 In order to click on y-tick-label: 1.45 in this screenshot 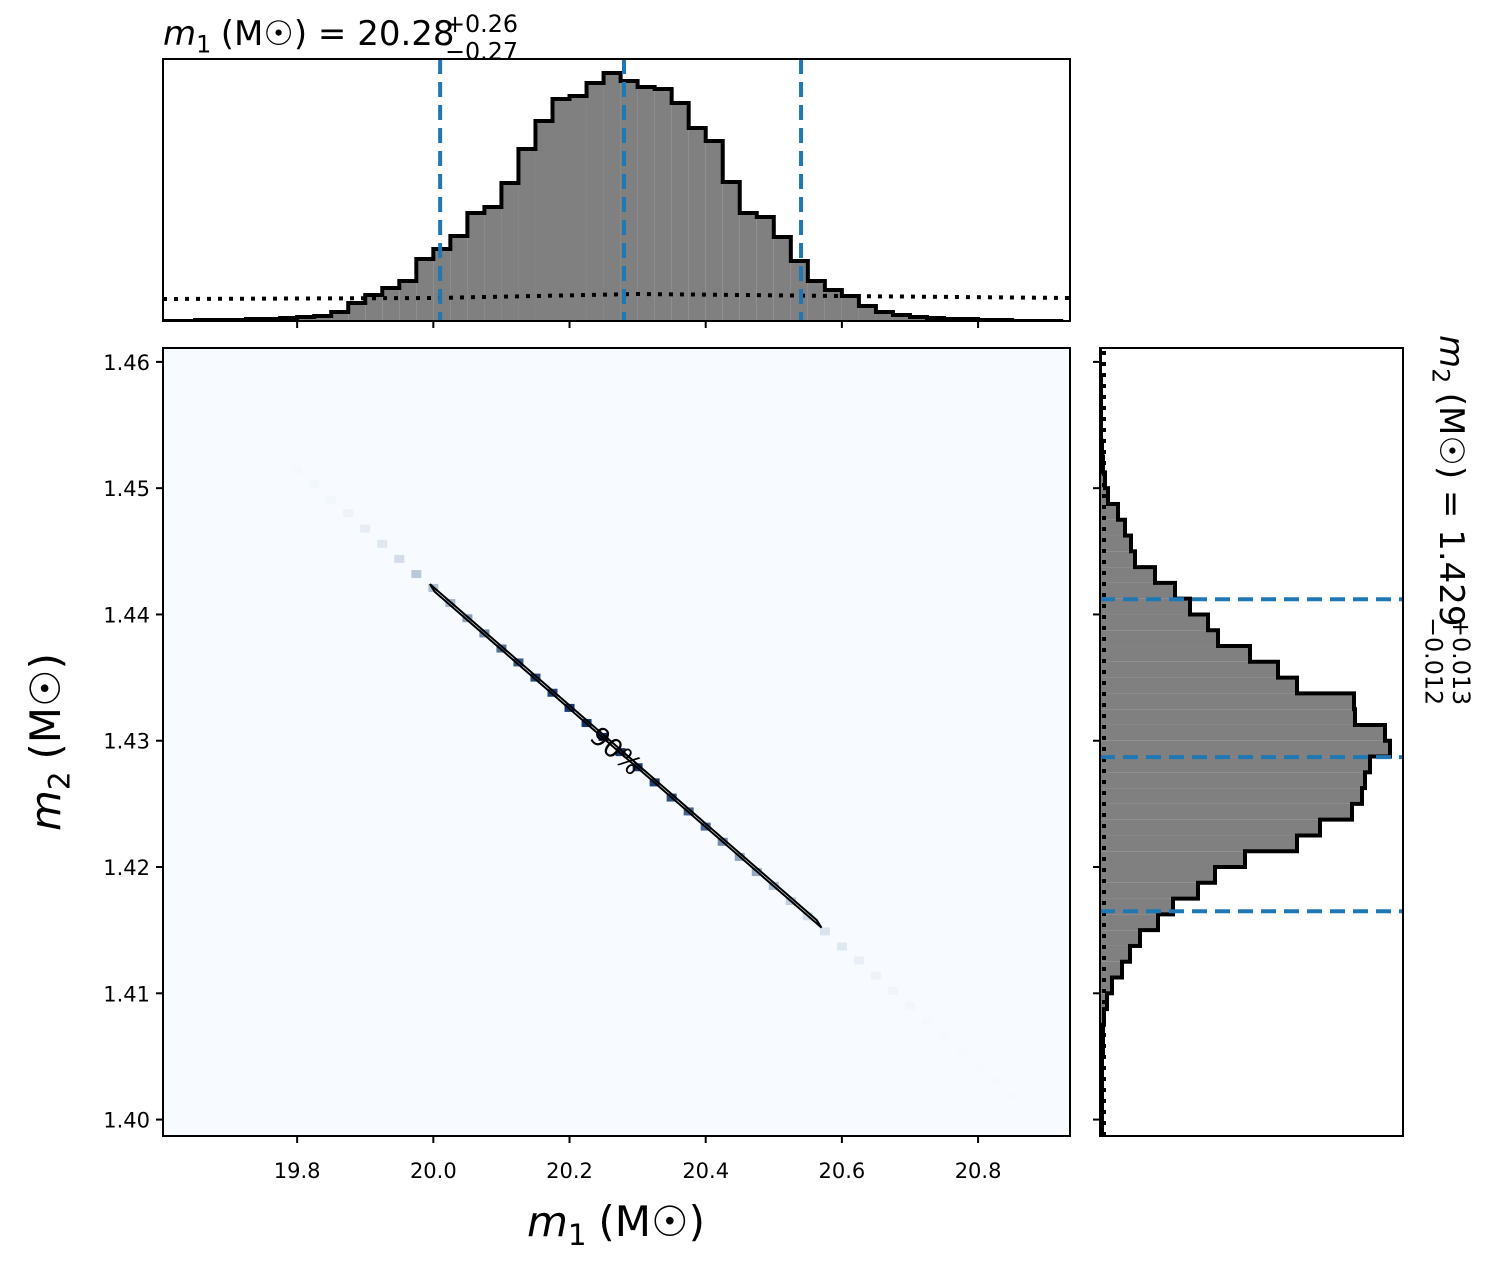, I will do `click(126, 489)`.